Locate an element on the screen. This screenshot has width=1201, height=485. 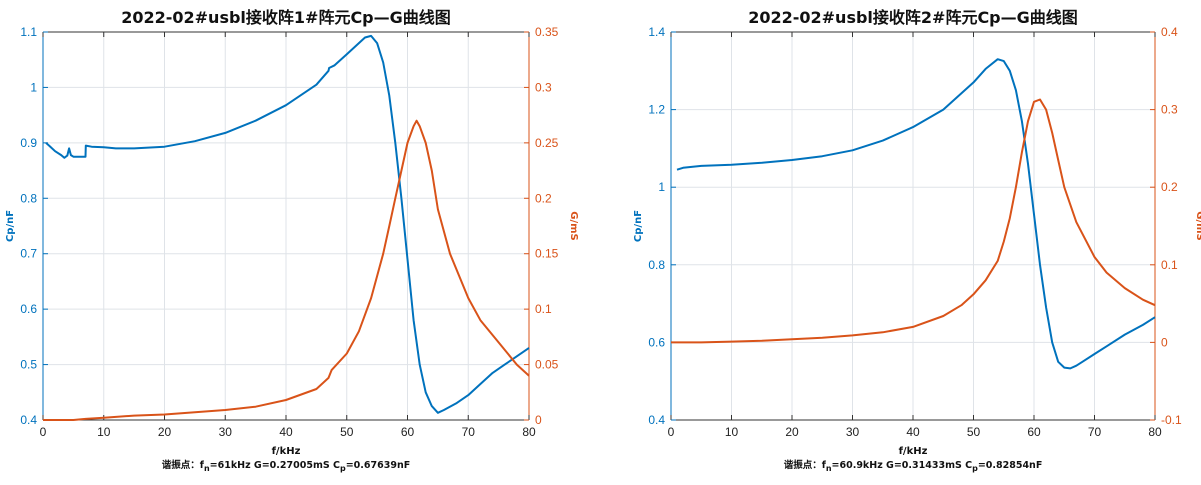
y-left-tick-label: 1.2 is located at coordinates (656, 110).